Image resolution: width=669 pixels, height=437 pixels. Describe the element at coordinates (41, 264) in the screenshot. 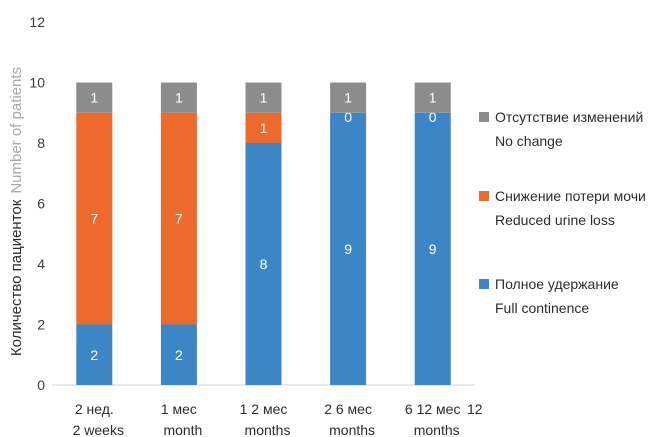

I see `y-tick-label: 4` at that location.